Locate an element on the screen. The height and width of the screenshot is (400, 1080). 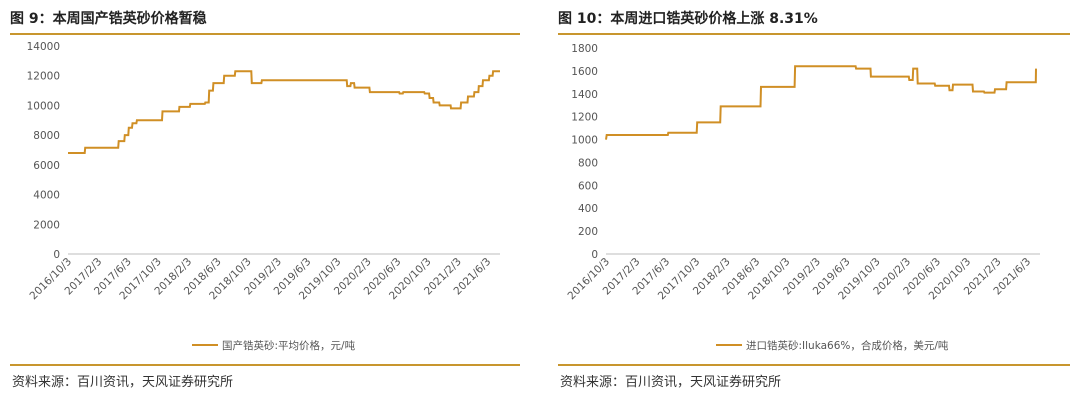
y-tick-label: 8000 is located at coordinates (46, 136).